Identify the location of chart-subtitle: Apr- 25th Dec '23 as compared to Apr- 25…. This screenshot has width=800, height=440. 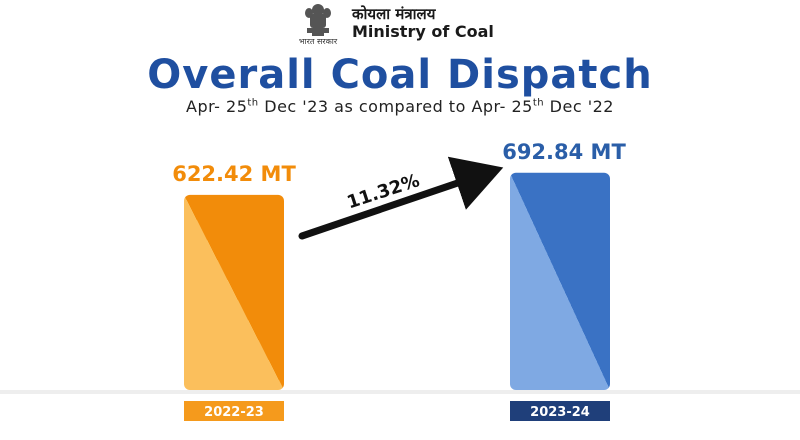
(400, 106).